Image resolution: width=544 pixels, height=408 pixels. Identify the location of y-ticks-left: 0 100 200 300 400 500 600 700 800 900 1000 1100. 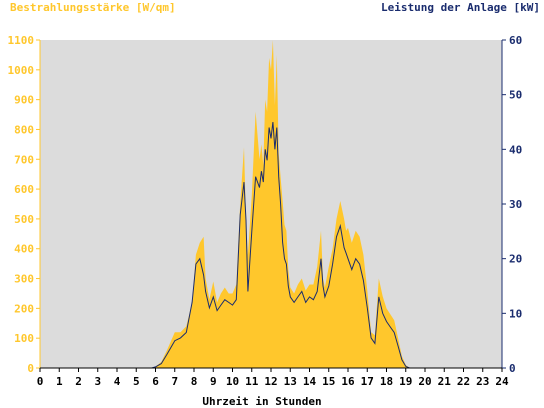
(24, 204).